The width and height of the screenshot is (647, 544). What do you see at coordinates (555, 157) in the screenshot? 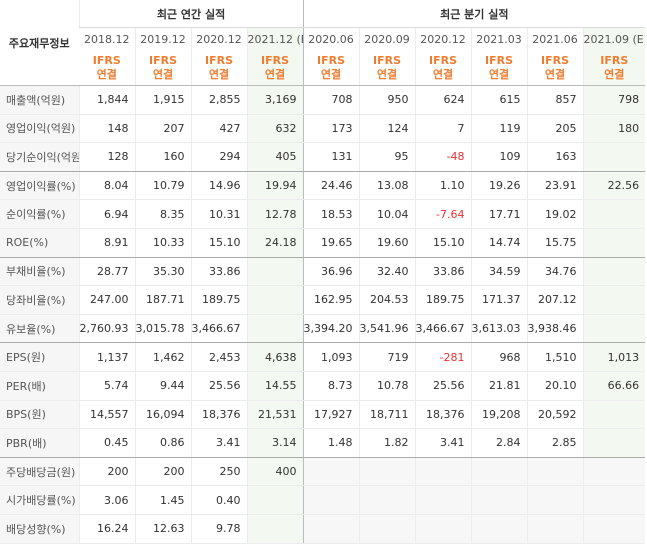
I see `table-cell: 163` at bounding box center [555, 157].